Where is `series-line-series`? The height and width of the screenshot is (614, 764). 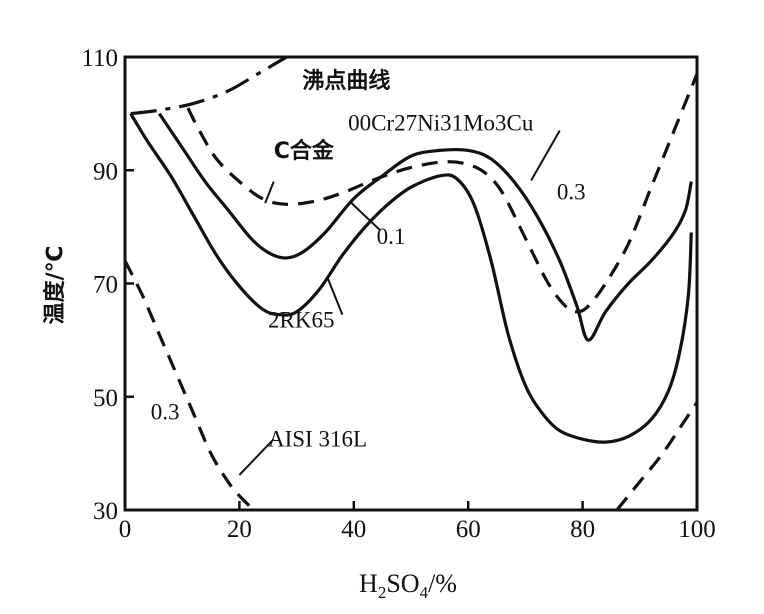 series-line-series is located at coordinates (210, 86).